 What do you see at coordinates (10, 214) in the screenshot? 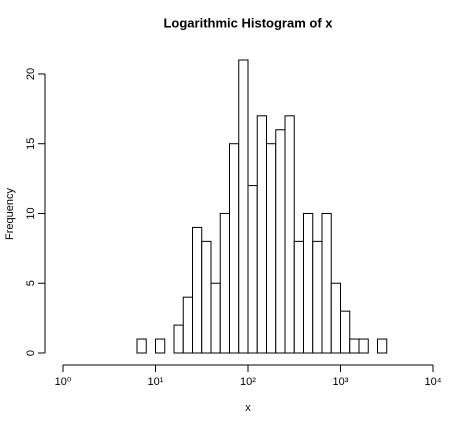
I see `y-axis-label: Frequency` at bounding box center [10, 214].